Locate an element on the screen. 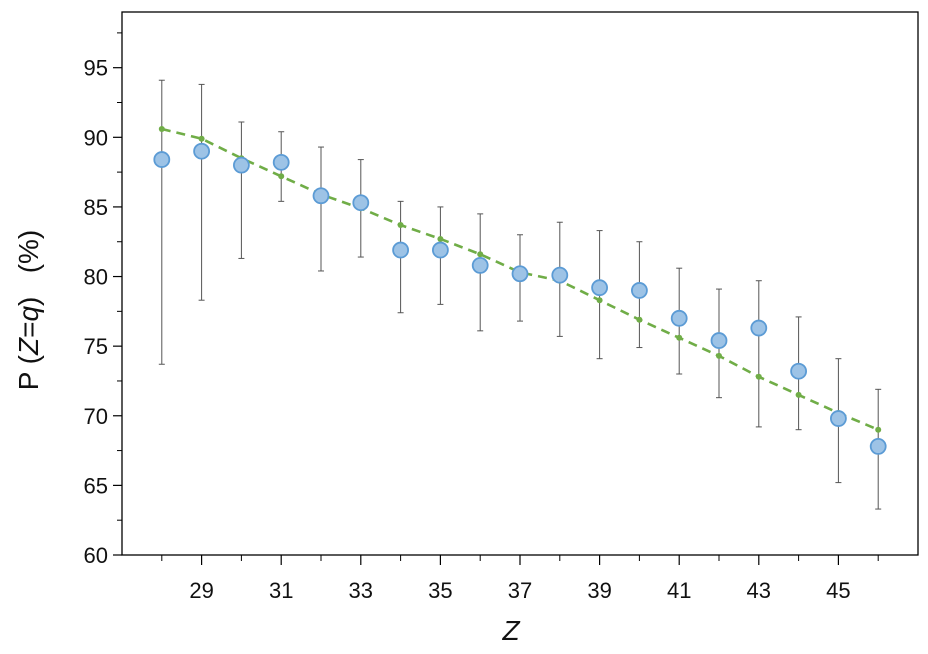 Image resolution: width=928 pixels, height=654 pixels. y-tick-label: 75 is located at coordinates (96, 346).